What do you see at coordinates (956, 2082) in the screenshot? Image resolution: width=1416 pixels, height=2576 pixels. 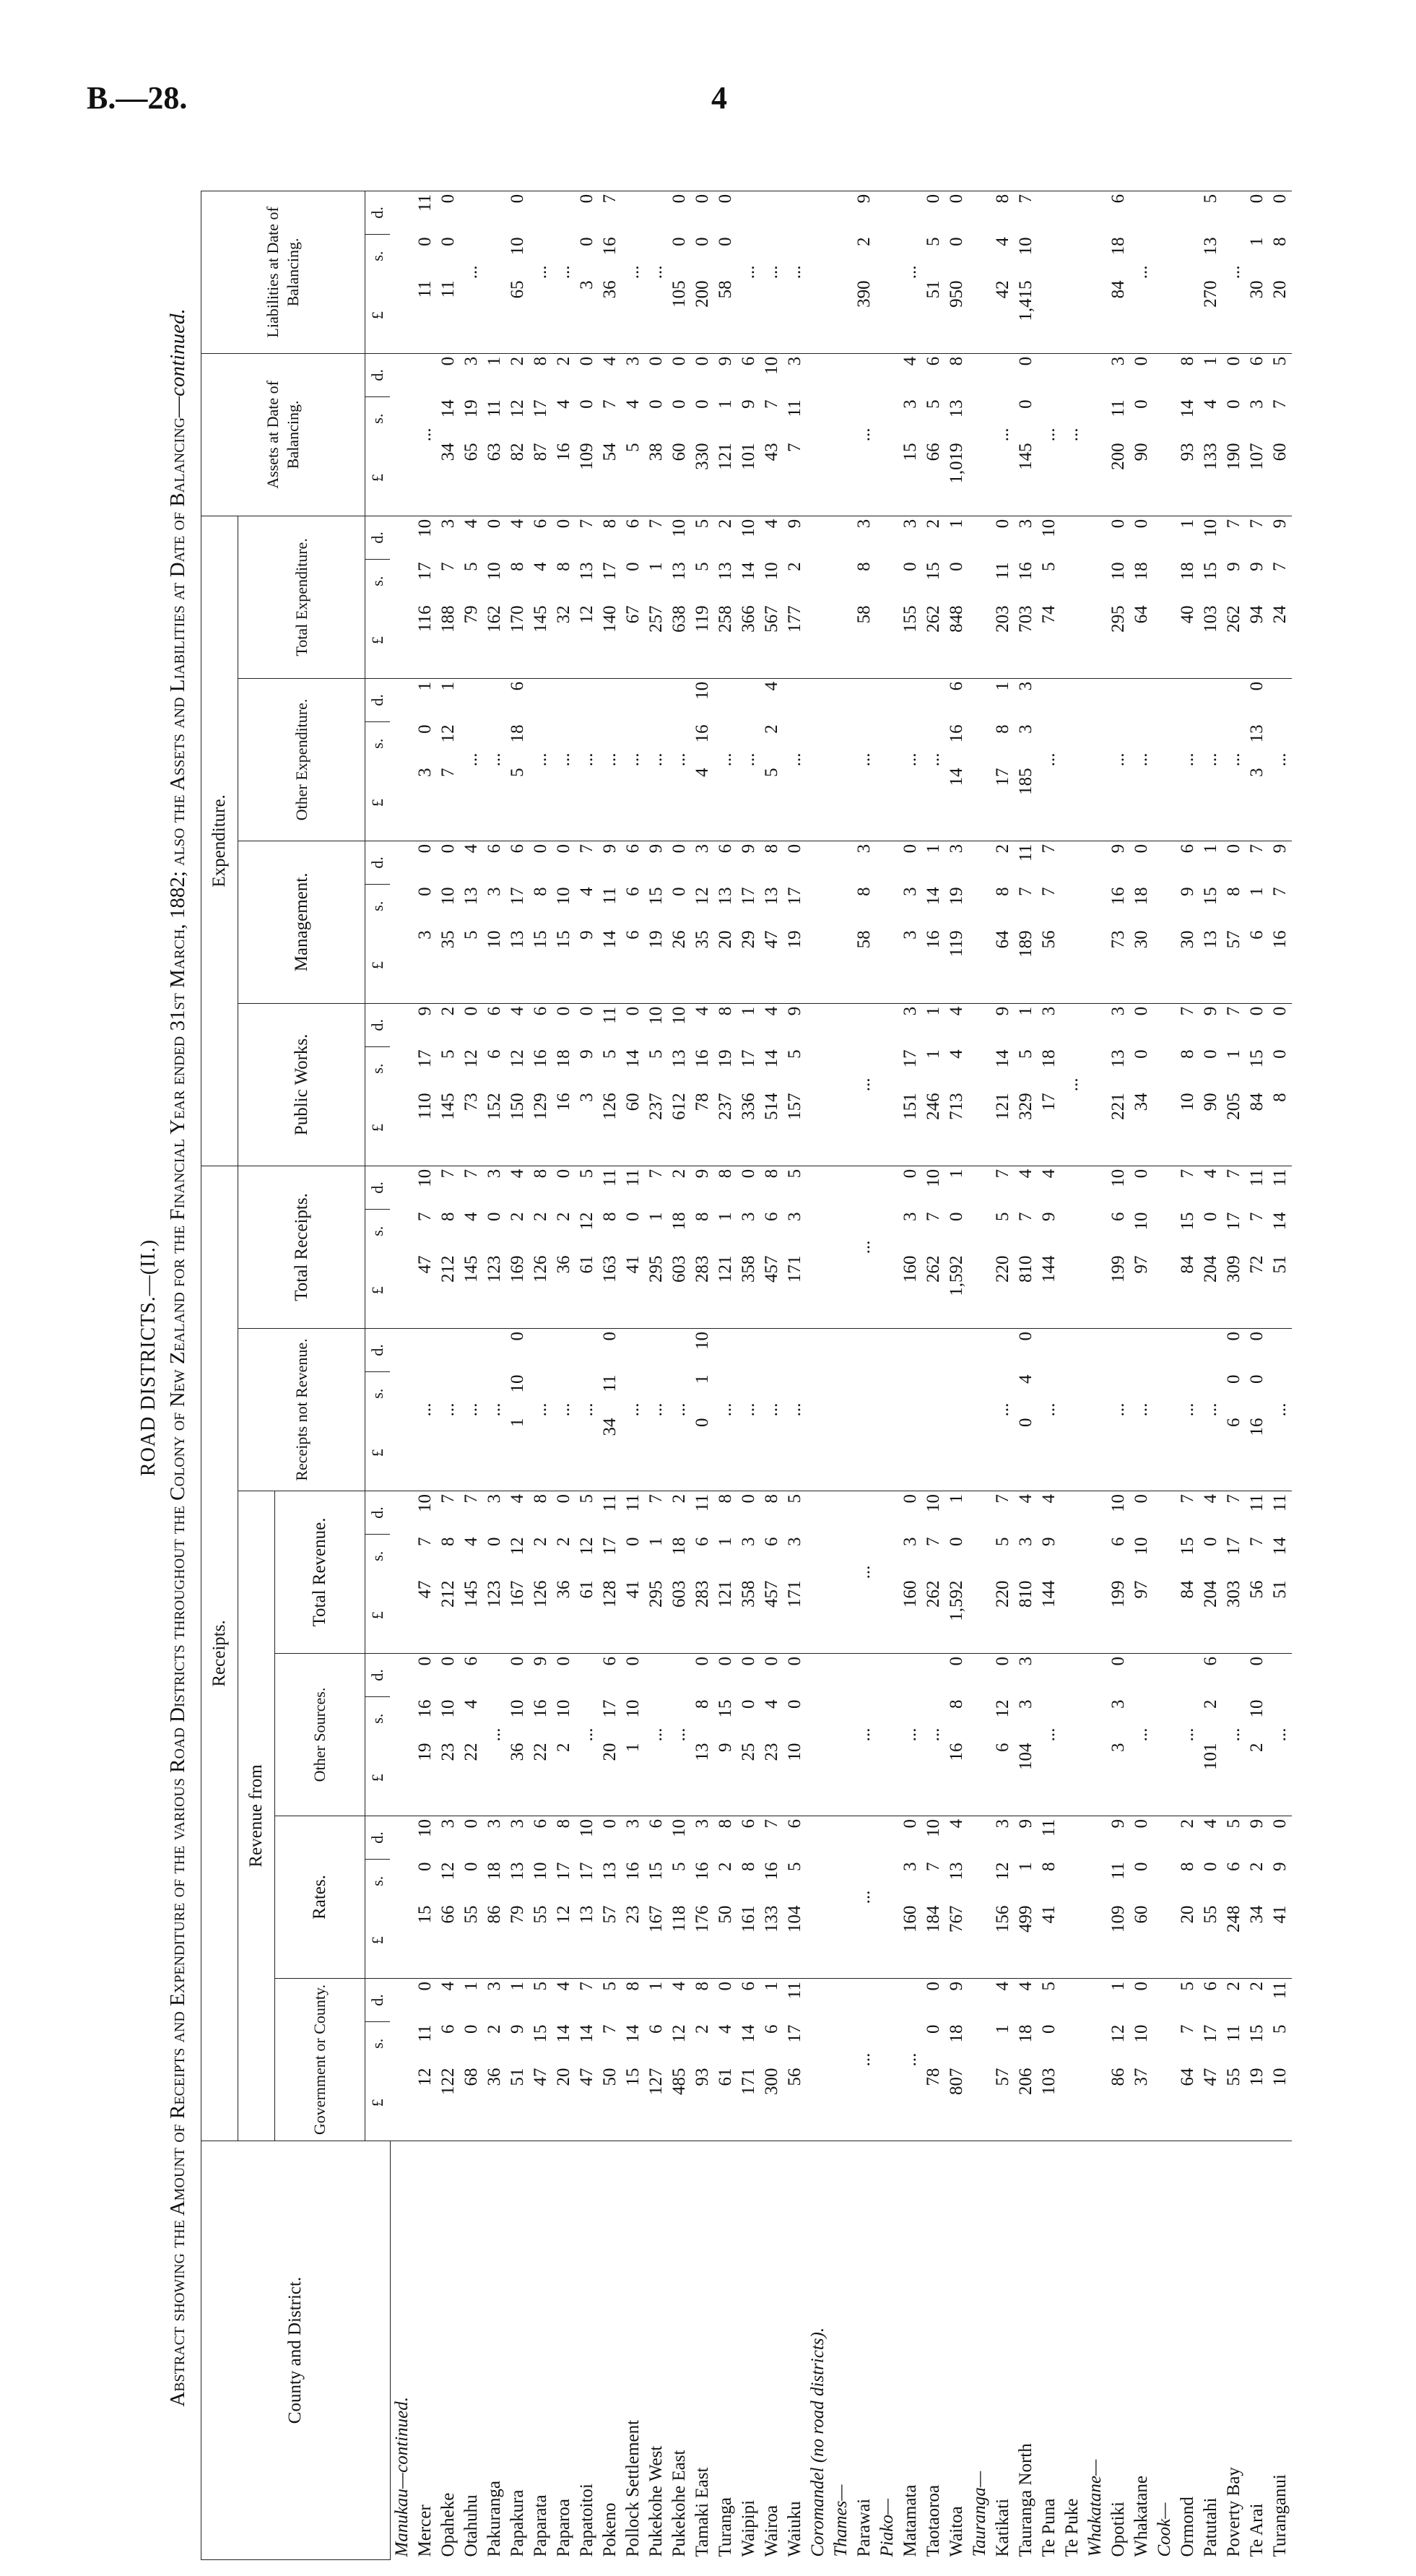 I see `pounds: 807` at bounding box center [956, 2082].